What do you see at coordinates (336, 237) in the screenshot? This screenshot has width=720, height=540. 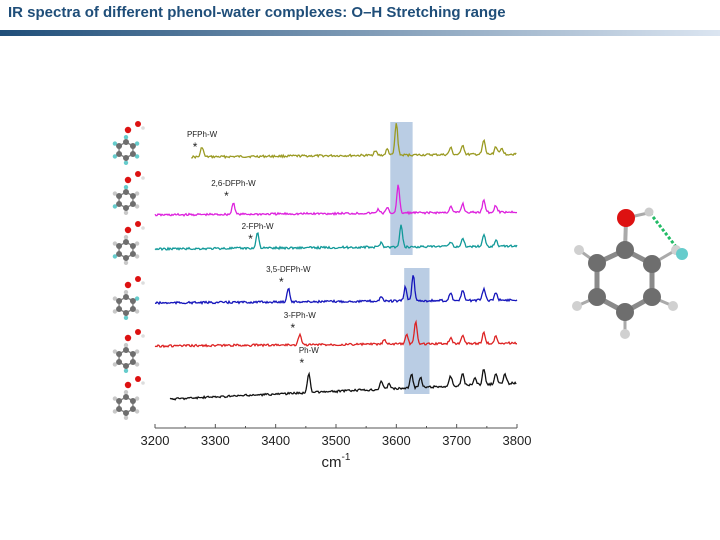 I see `trace-2-fph-w` at bounding box center [336, 237].